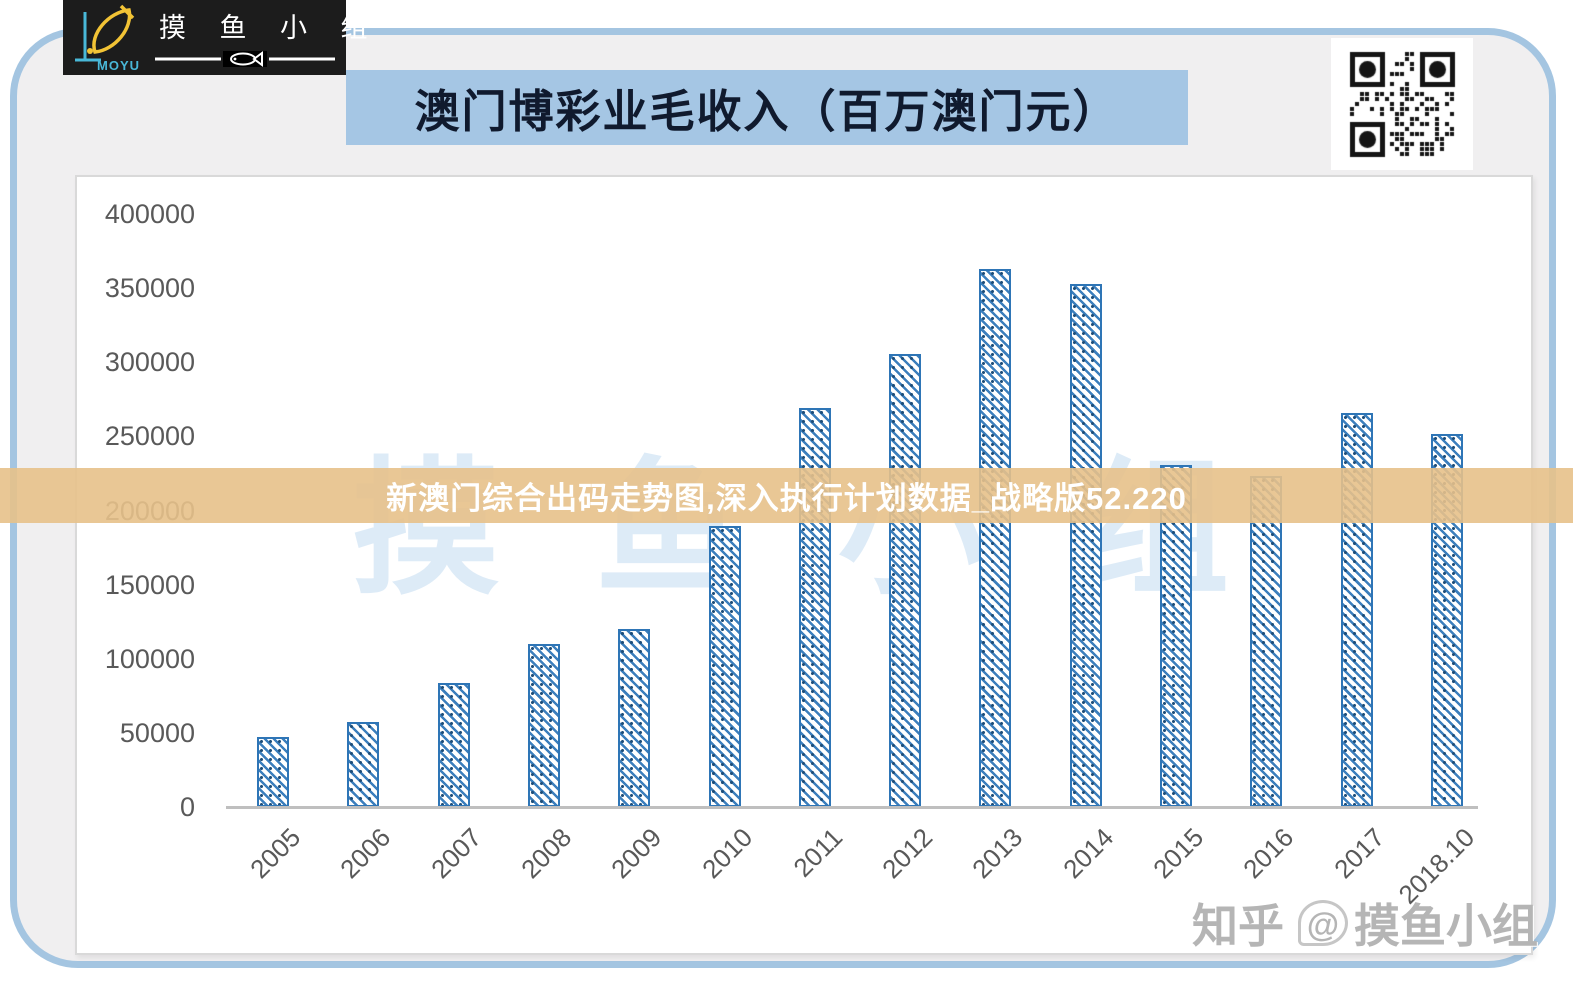  Describe the element at coordinates (149, 585) in the screenshot. I see `y-tick-label: 150000` at that location.